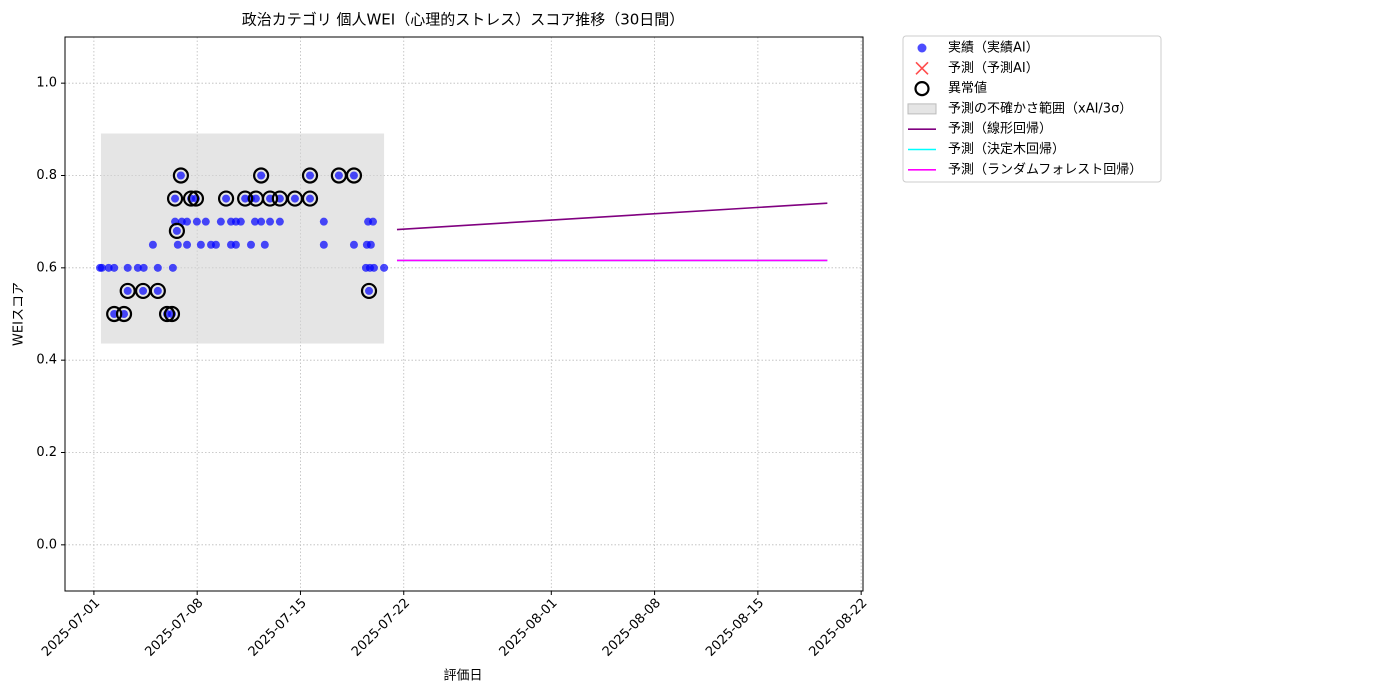 This screenshot has width=1400, height=700. What do you see at coordinates (462, 676) in the screenshot?
I see `x-axis-label: 評価日` at bounding box center [462, 676].